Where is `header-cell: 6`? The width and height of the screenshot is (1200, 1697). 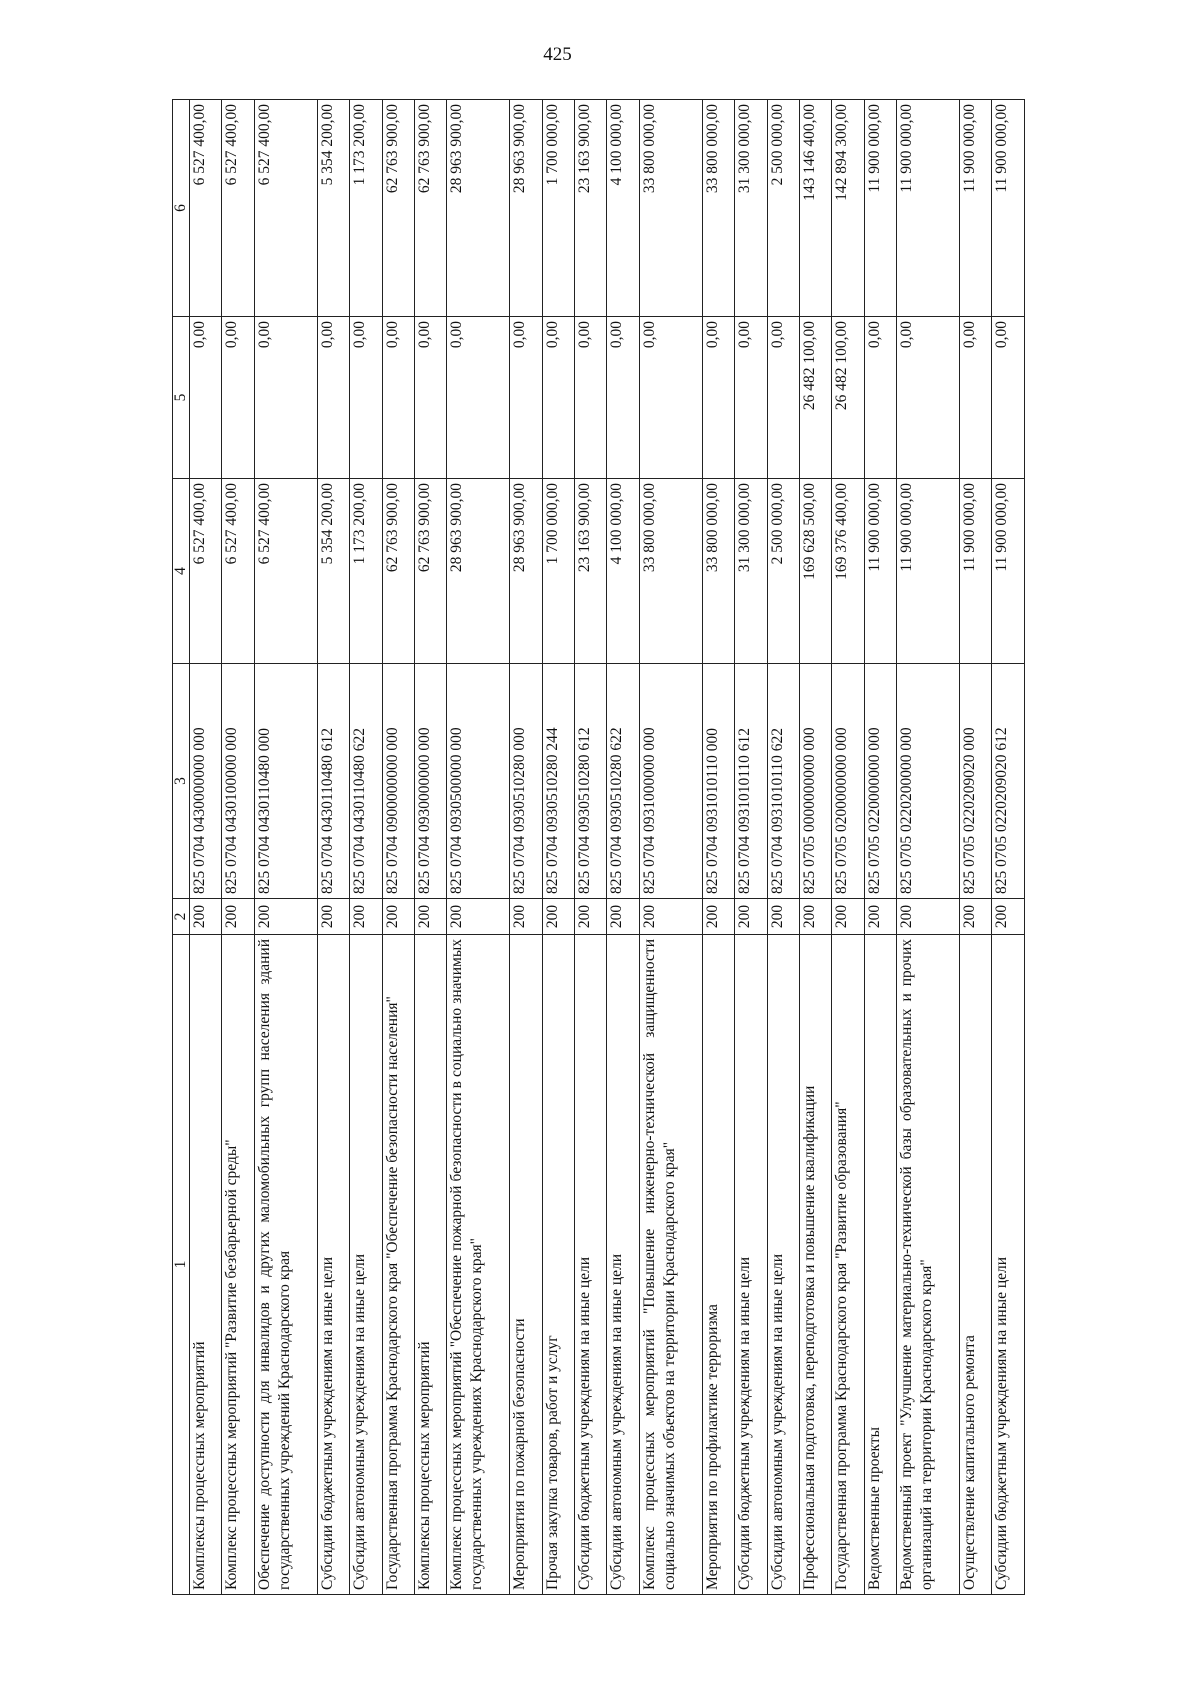
header-cell: 6 is located at coordinates (181, 208).